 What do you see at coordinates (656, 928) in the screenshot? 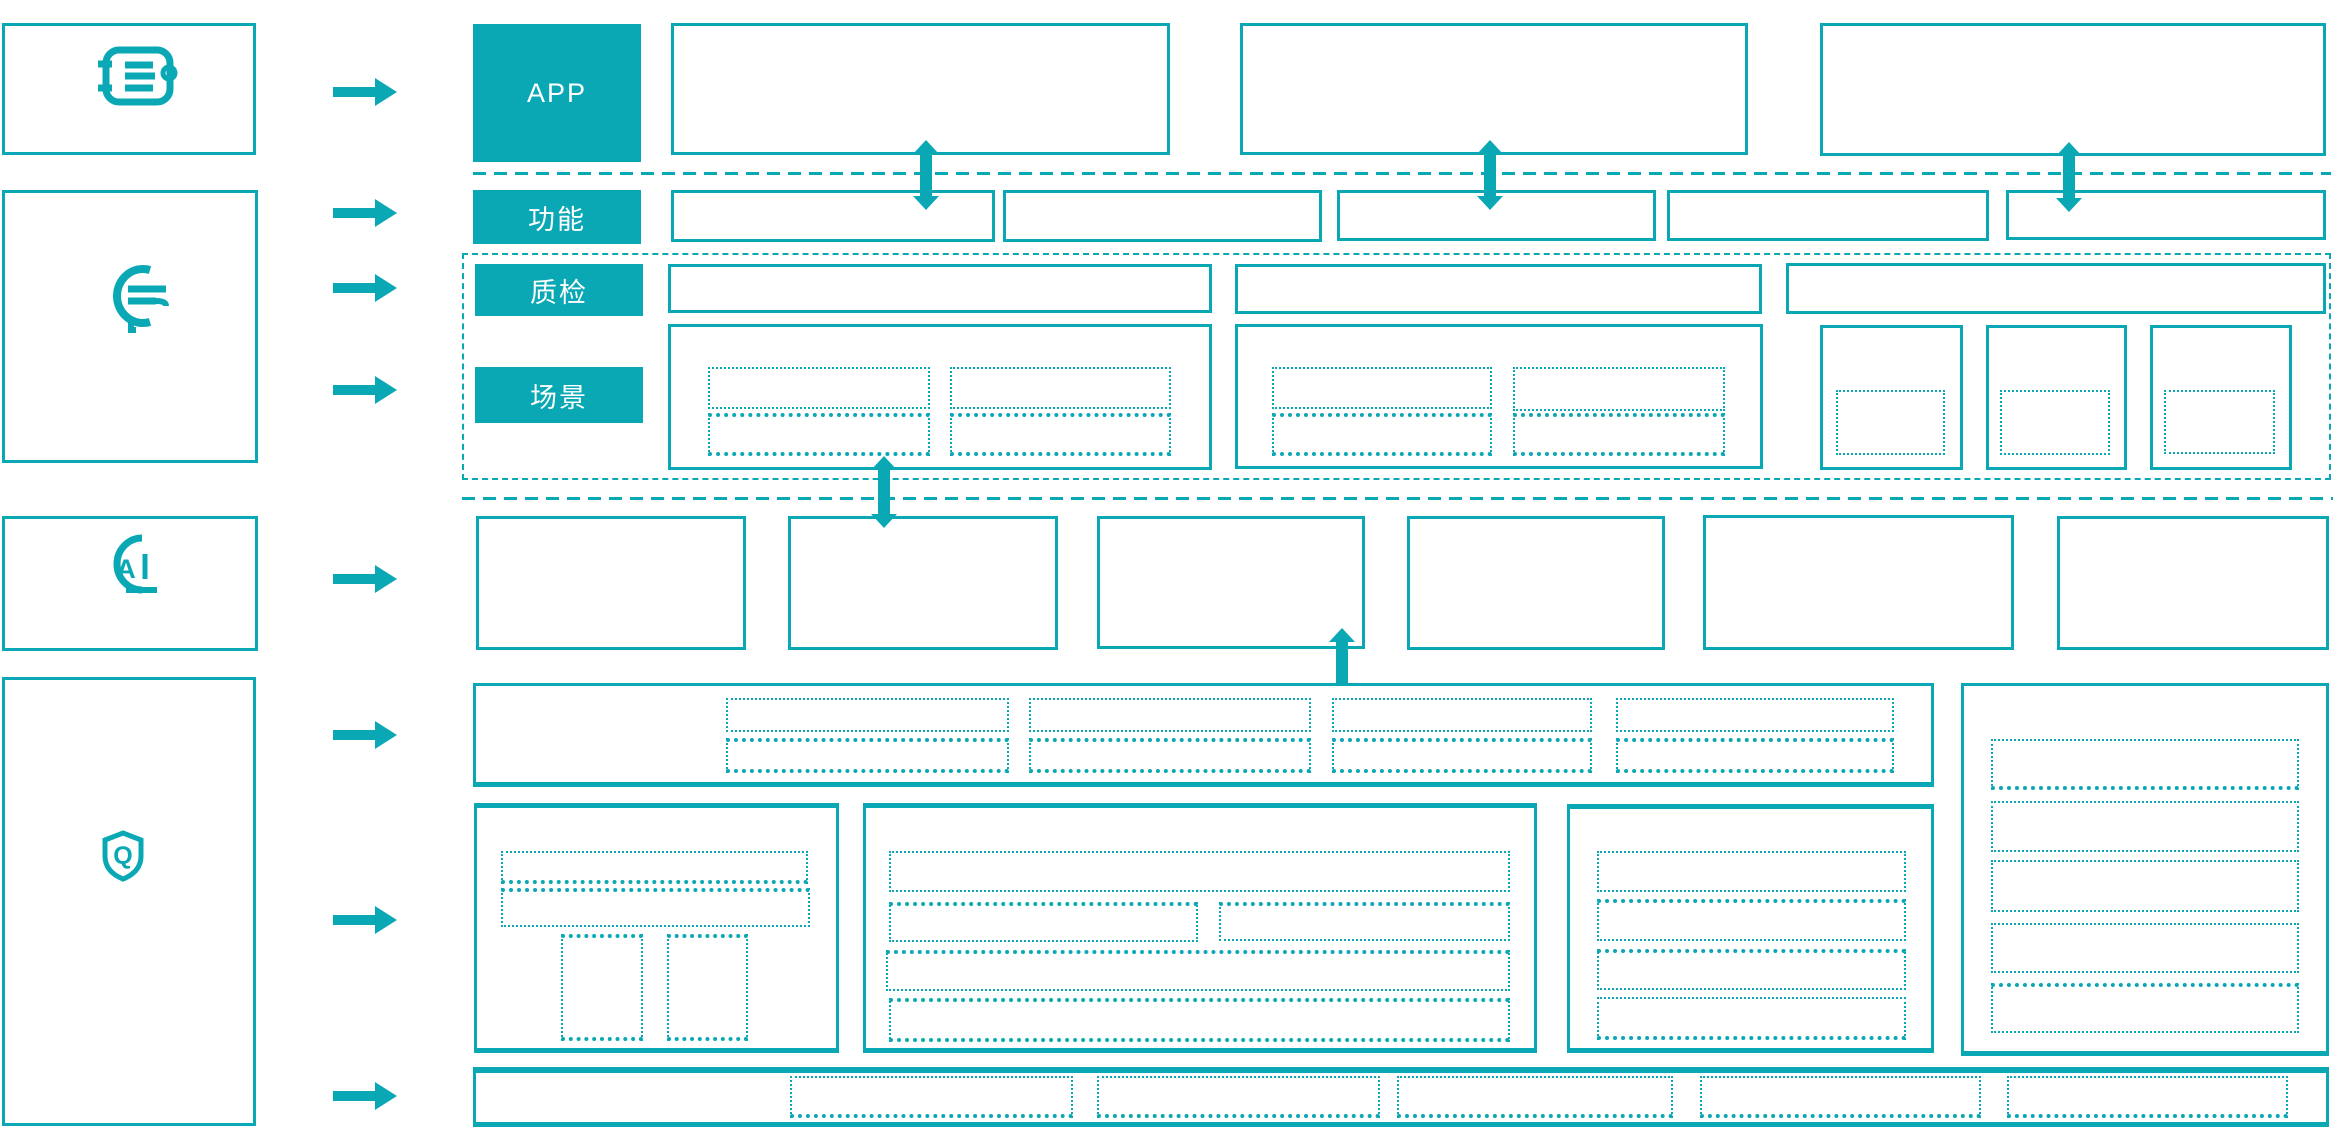
I see `module-left-box` at bounding box center [656, 928].